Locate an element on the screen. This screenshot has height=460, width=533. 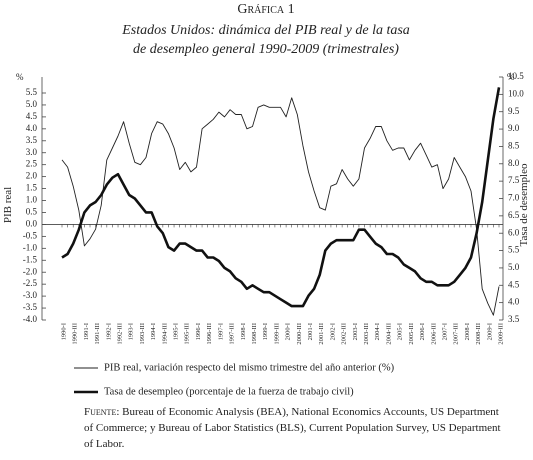
x-tick-label: 1991-I is located at coordinates (86, 331).